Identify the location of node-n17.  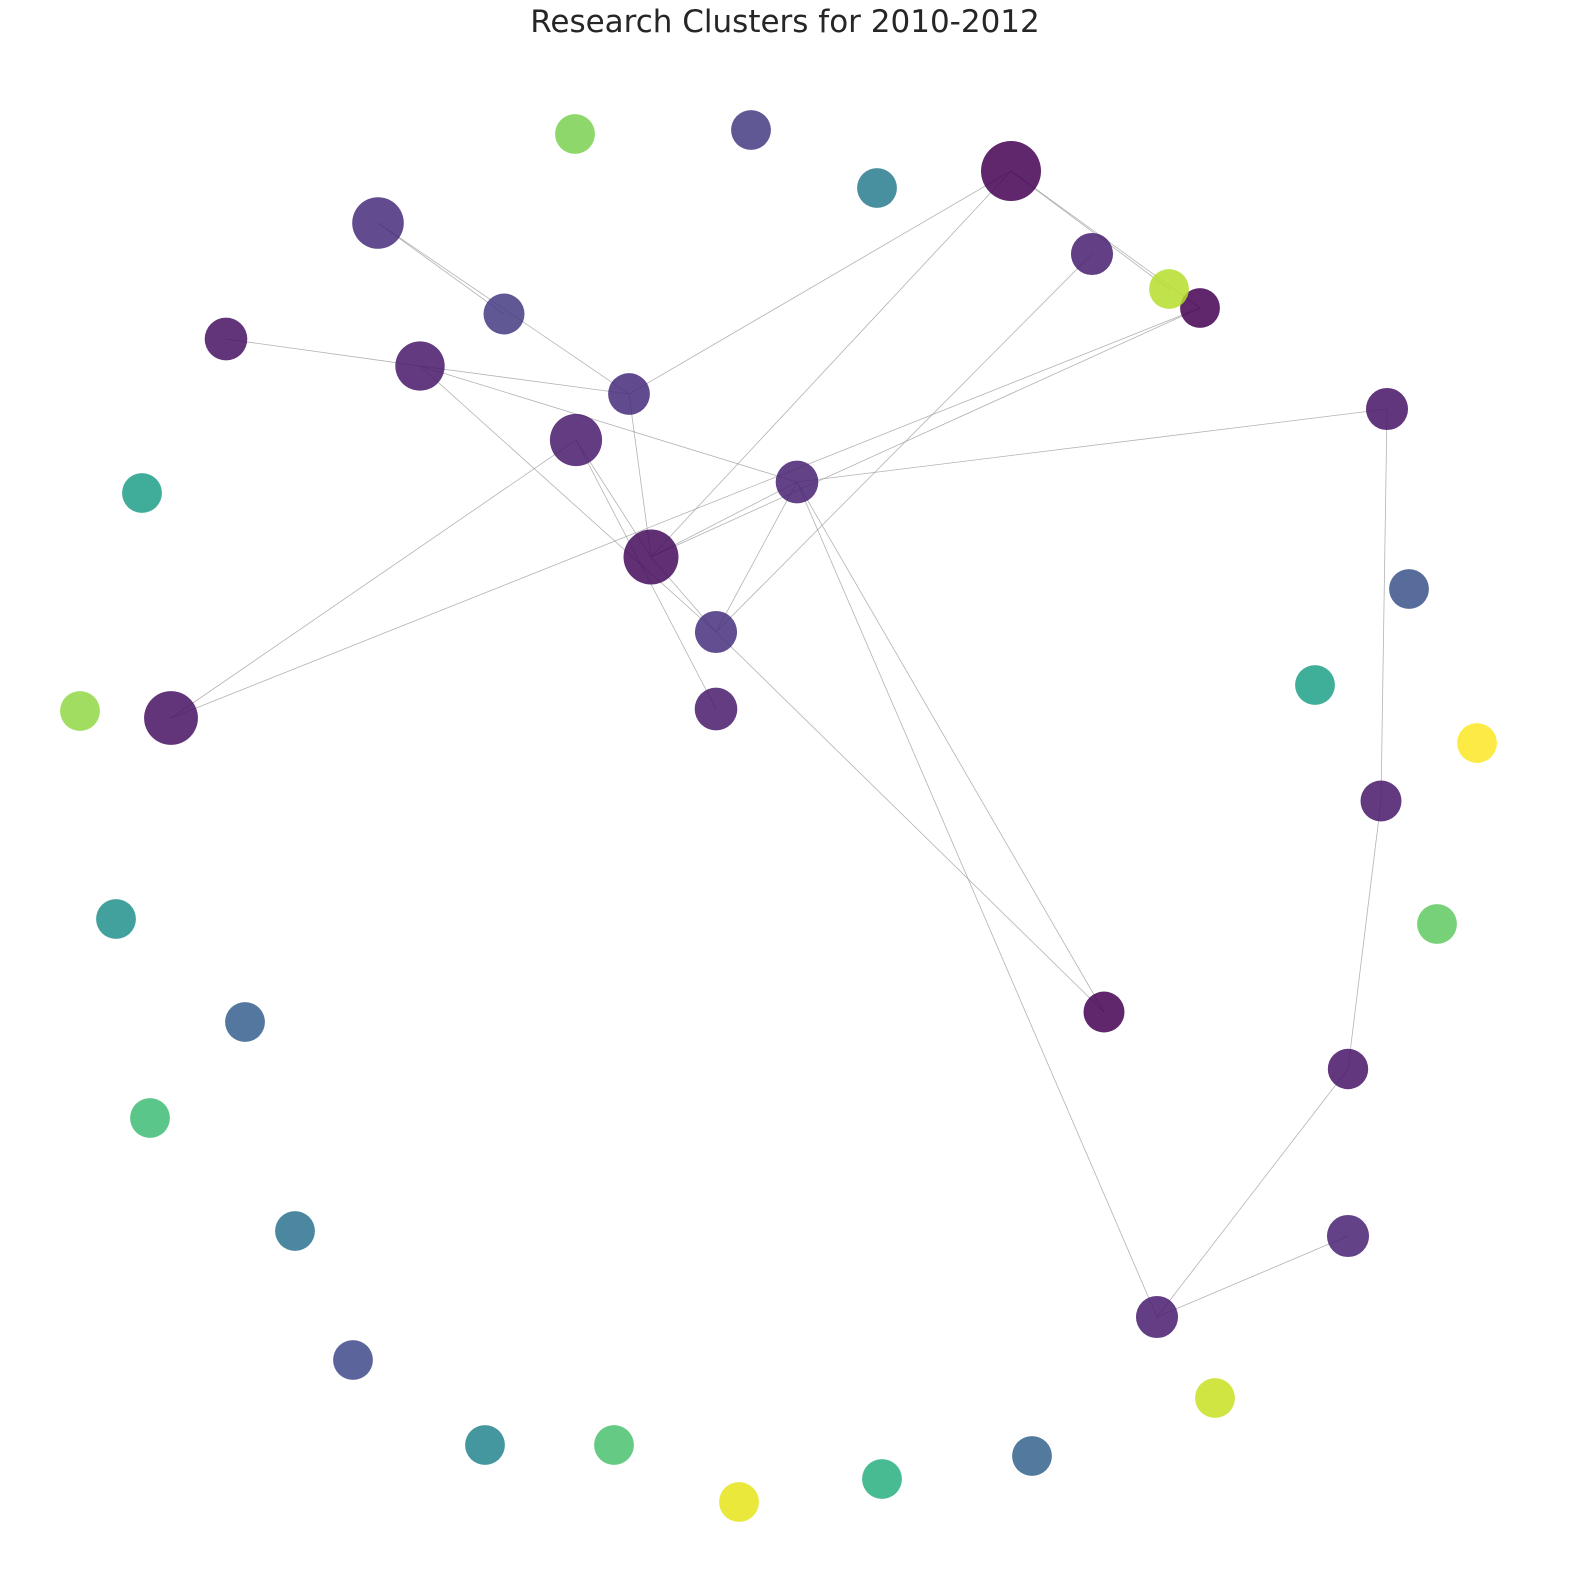
(226, 339).